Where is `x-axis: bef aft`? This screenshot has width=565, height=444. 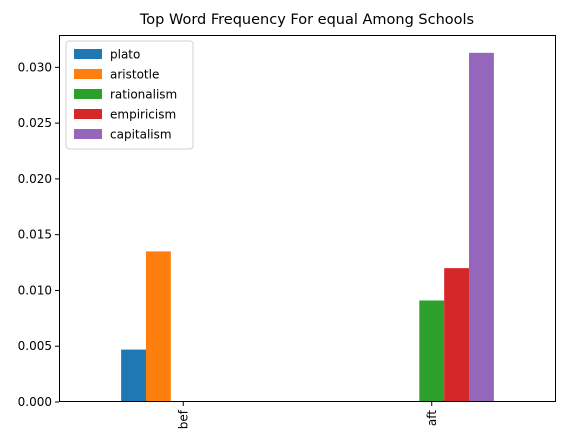 x-axis: bef aft is located at coordinates (307, 415).